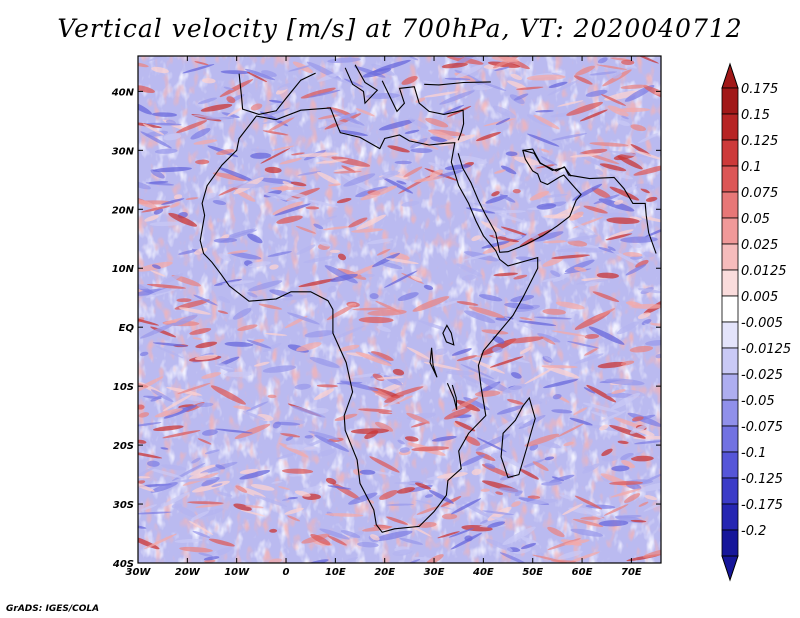  What do you see at coordinates (759, 141) in the screenshot?
I see `colorbar-label: 0.125` at bounding box center [759, 141].